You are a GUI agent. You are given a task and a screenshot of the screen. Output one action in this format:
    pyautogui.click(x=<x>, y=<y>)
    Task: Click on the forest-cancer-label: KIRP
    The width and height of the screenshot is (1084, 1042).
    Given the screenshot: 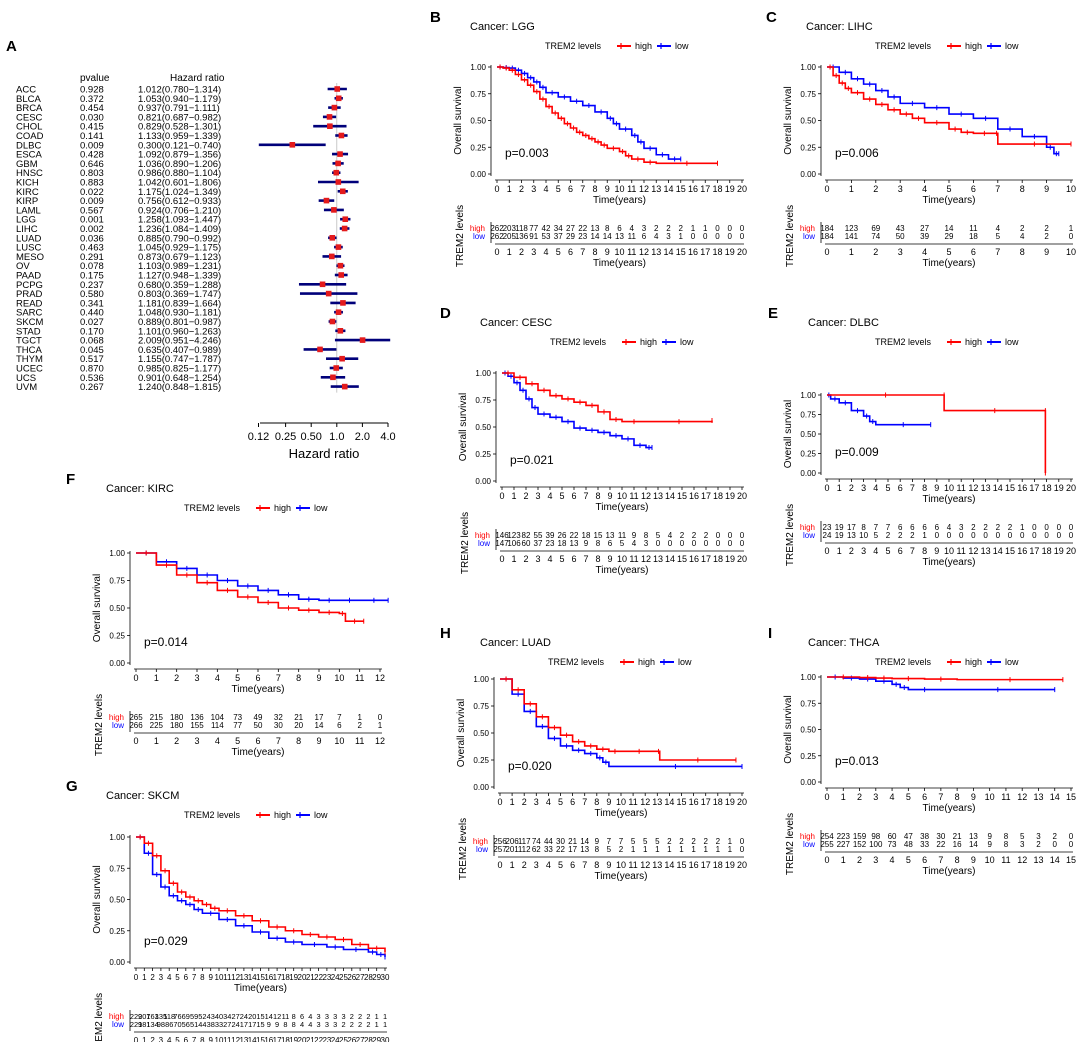 What is the action you would take?
    pyautogui.click(x=27, y=201)
    